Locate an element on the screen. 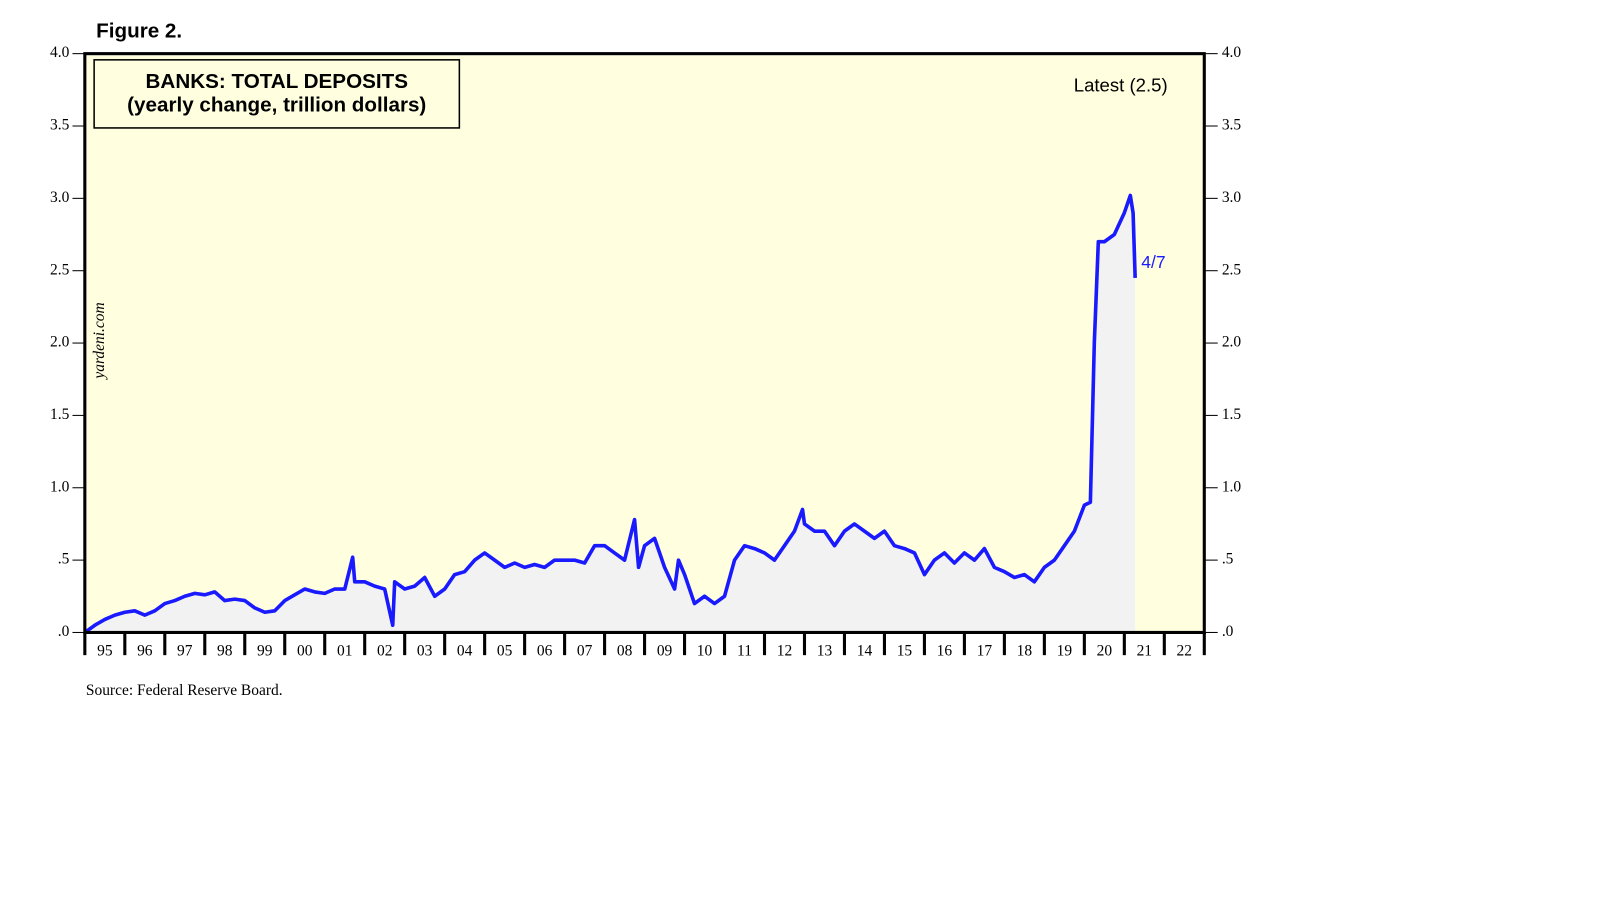  y2-tick-label: 3.0 is located at coordinates (1232, 197).